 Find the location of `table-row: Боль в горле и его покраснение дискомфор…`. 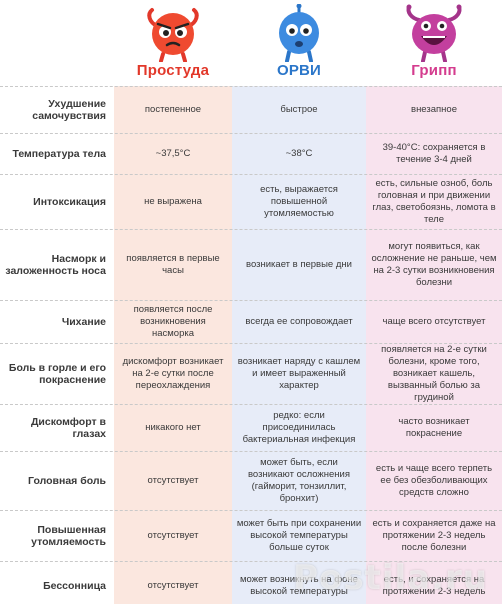

table-row: Боль в горле и его покраснение дискомфор… is located at coordinates (251, 373).